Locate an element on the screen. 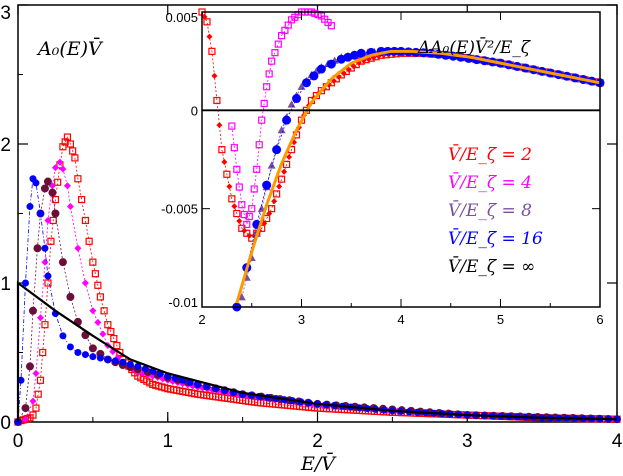  main-annotation: A₀(E)V̄ is located at coordinates (70, 48).